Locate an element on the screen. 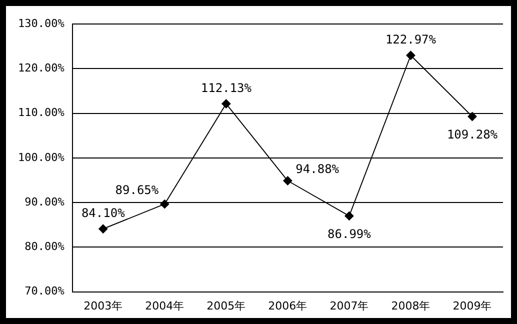 The width and height of the screenshot is (517, 324). x-tick-label: 2009年 is located at coordinates (472, 305).